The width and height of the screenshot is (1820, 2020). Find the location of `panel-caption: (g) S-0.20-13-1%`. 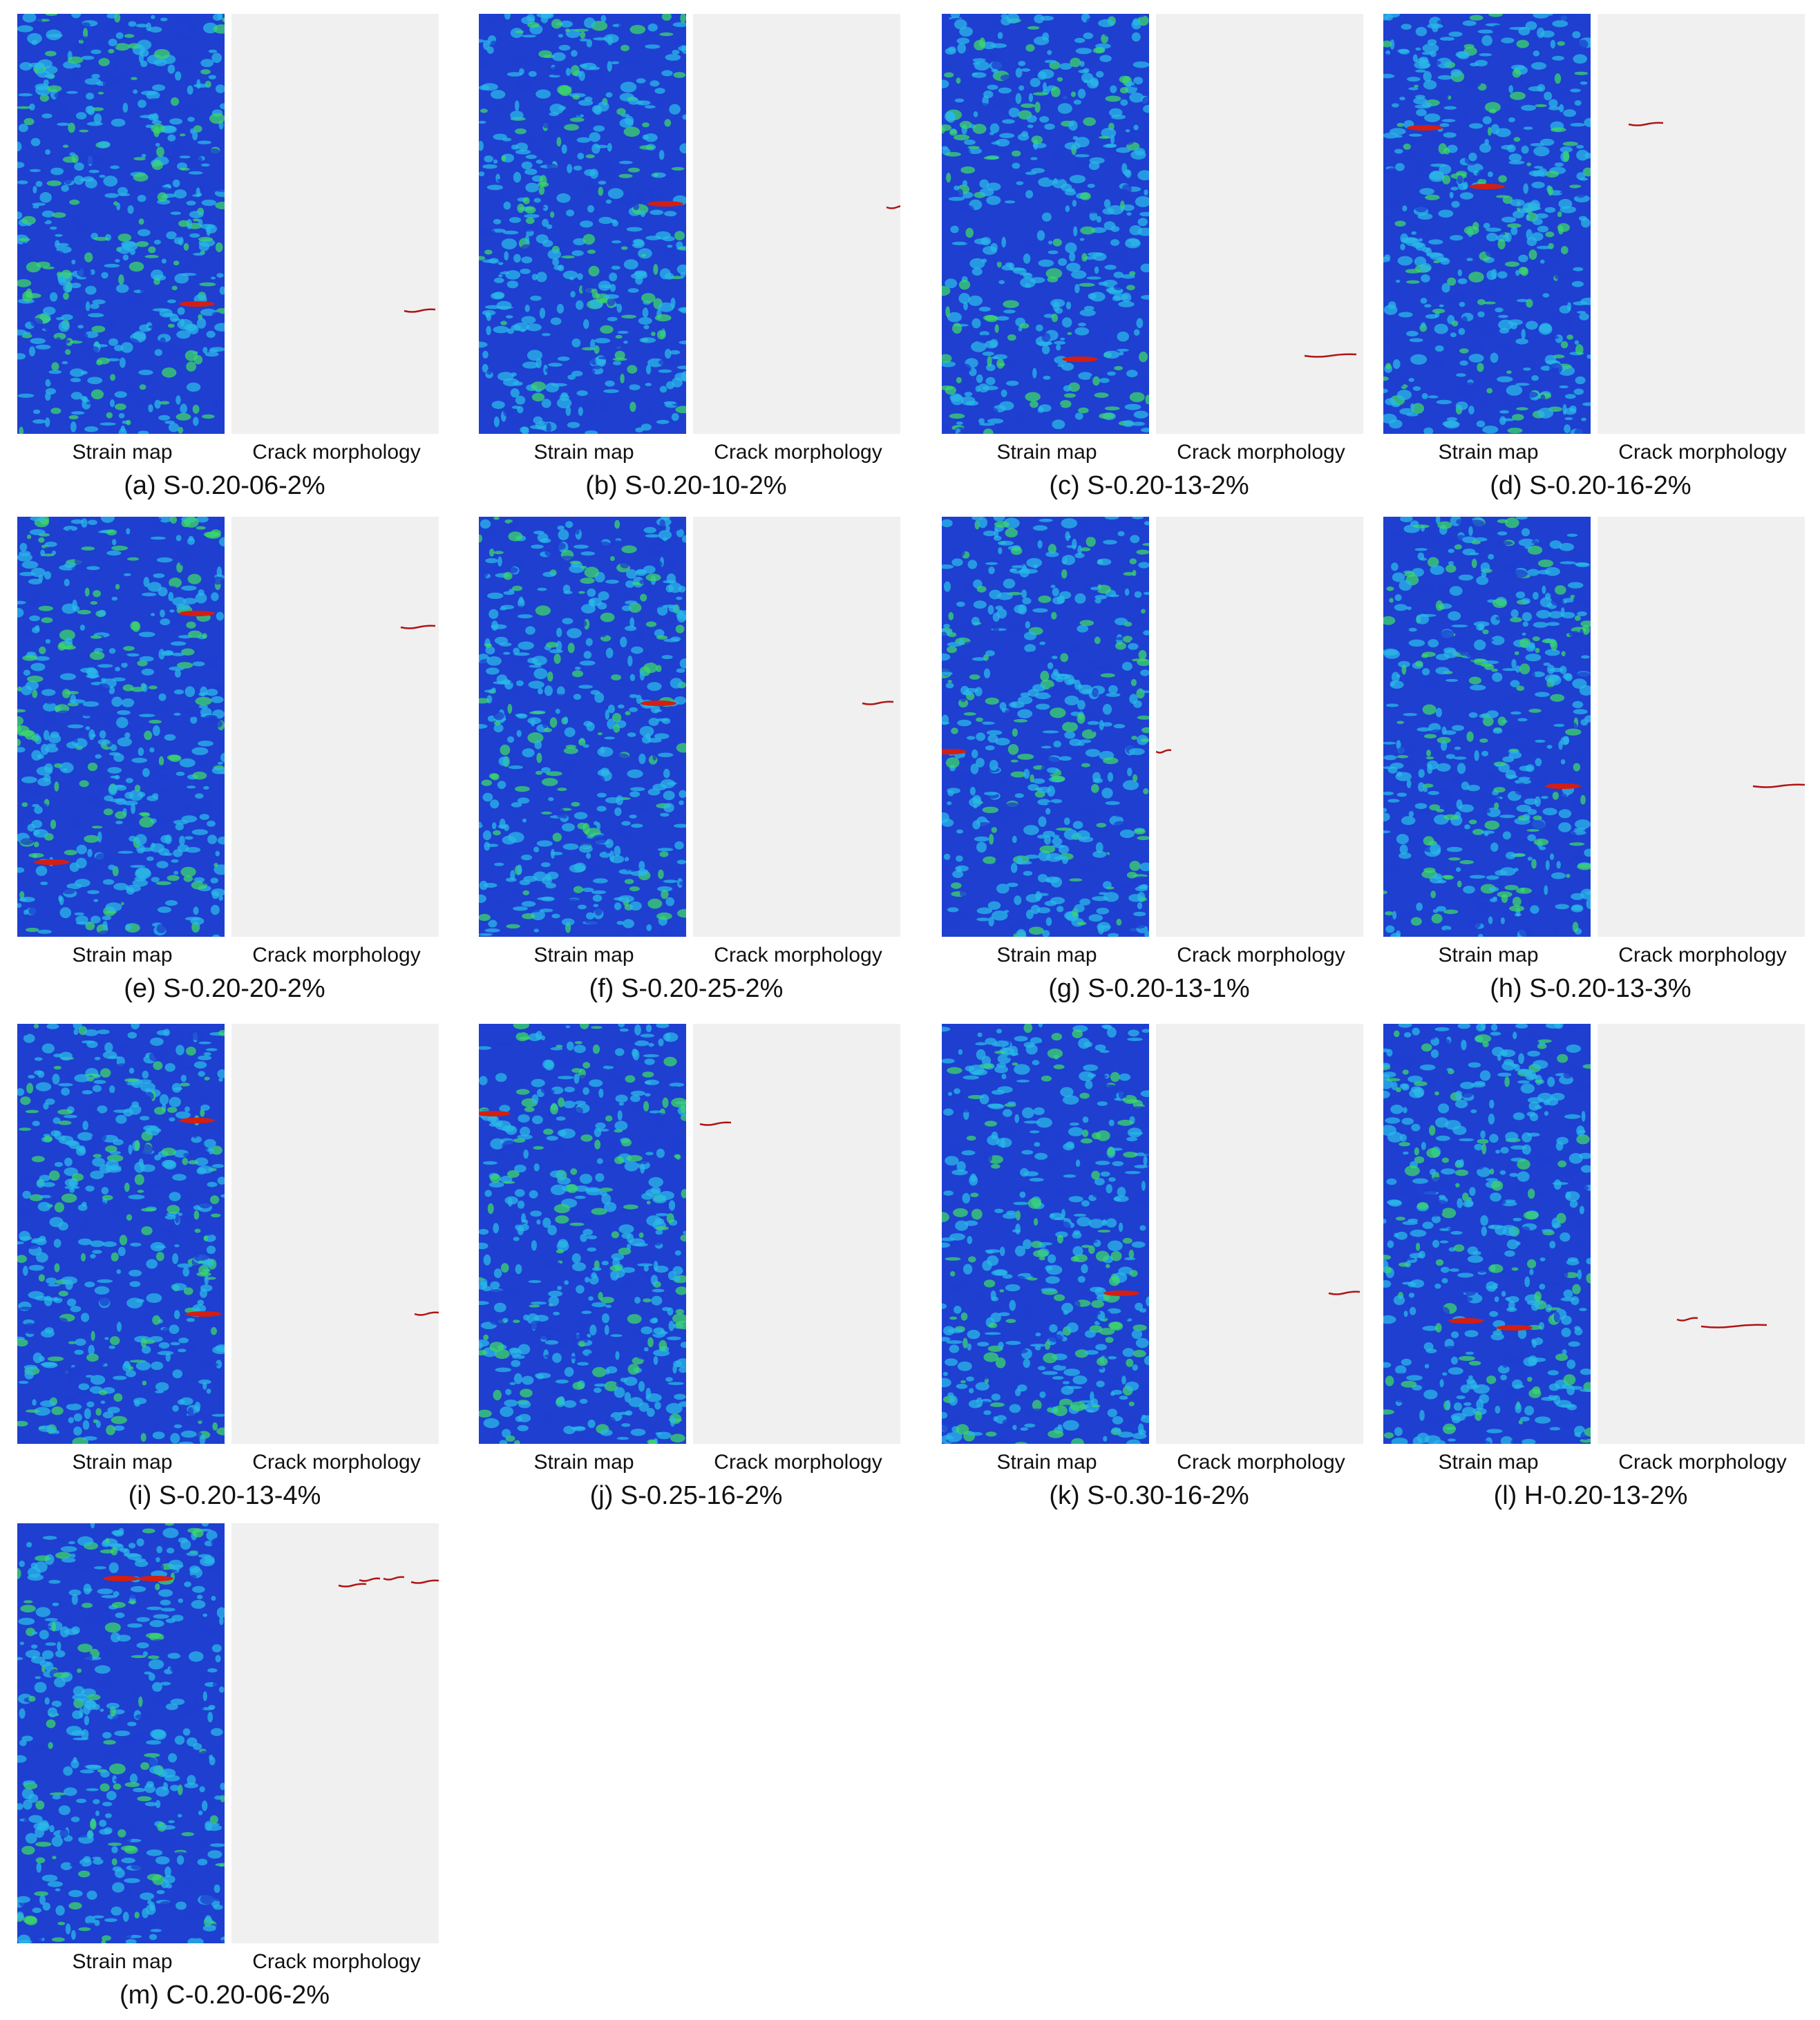

panel-caption: (g) S-0.20-13-1% is located at coordinates (1149, 988).